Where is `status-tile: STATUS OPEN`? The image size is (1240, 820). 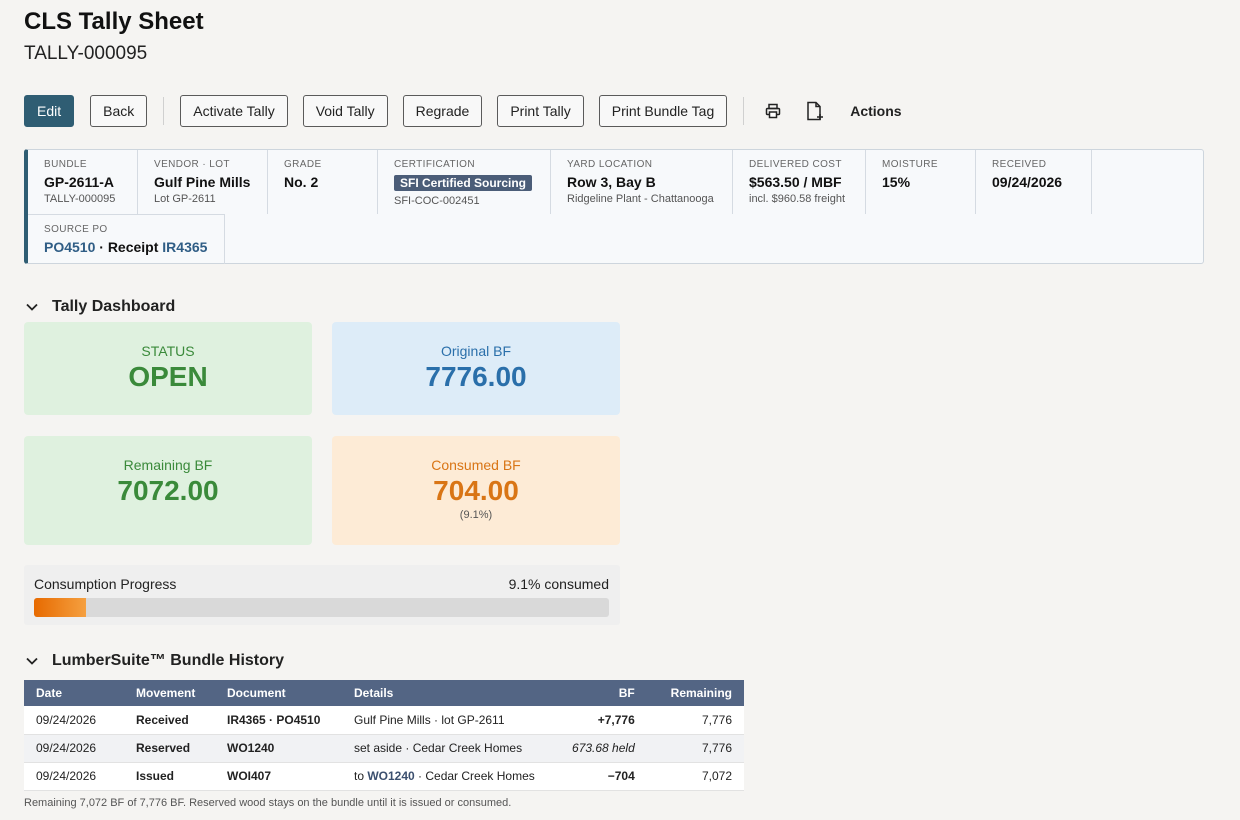
status-tile: STATUS OPEN is located at coordinates (168, 368).